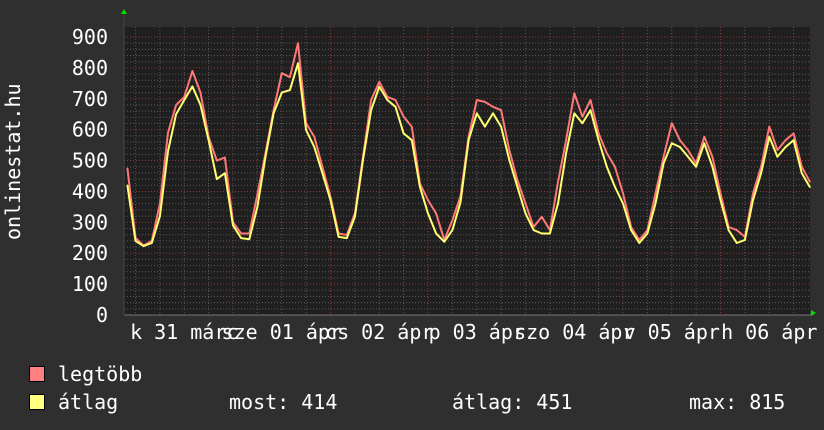  What do you see at coordinates (90, 222) in the screenshot?
I see `y-tick-label: 300` at bounding box center [90, 222].